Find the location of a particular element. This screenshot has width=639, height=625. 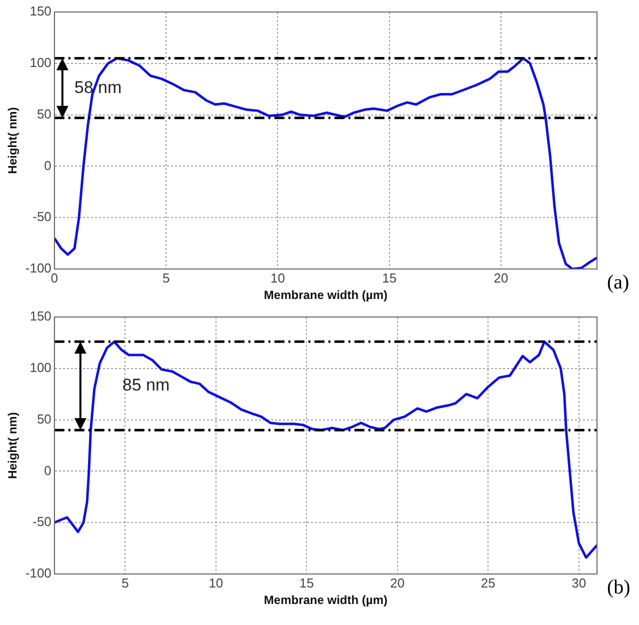

text: (b) is located at coordinates (618, 587).